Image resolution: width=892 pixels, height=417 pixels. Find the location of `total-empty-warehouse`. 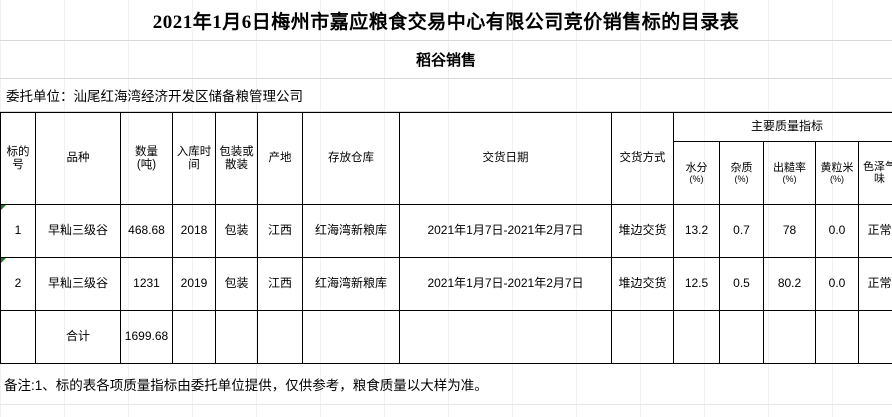

total-empty-warehouse is located at coordinates (351, 337).